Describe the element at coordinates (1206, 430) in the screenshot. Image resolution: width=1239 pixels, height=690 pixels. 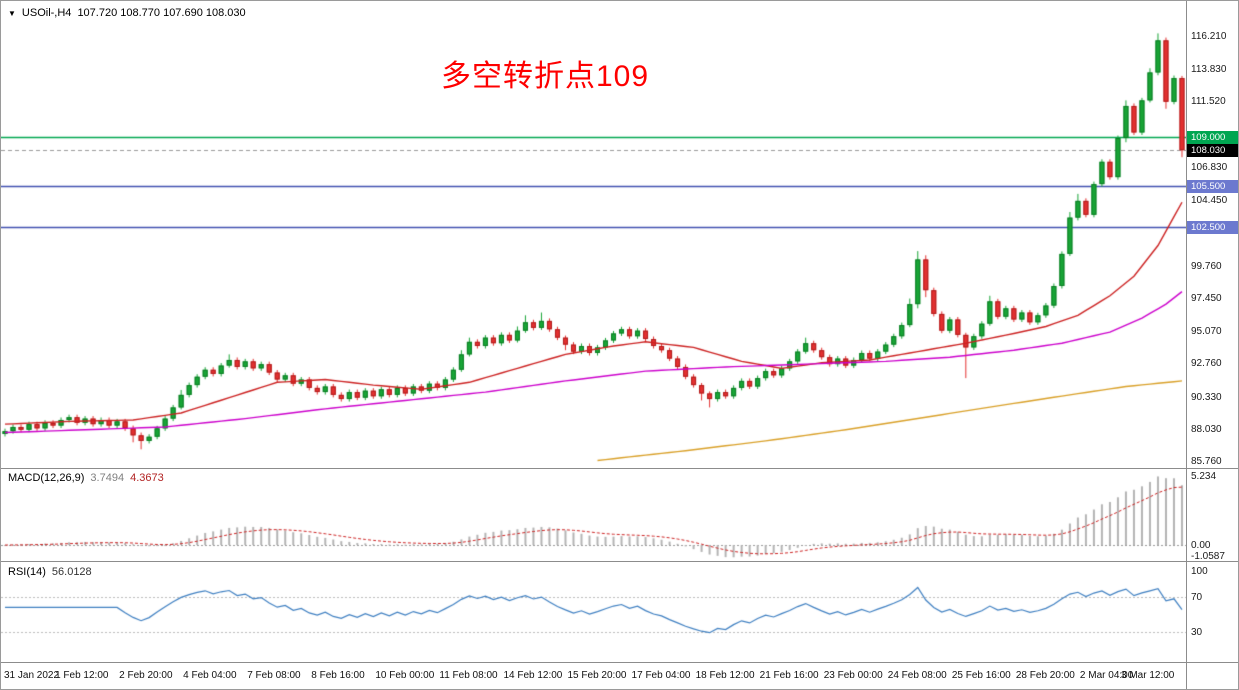
I see `price-tick-label: 88.030` at that location.